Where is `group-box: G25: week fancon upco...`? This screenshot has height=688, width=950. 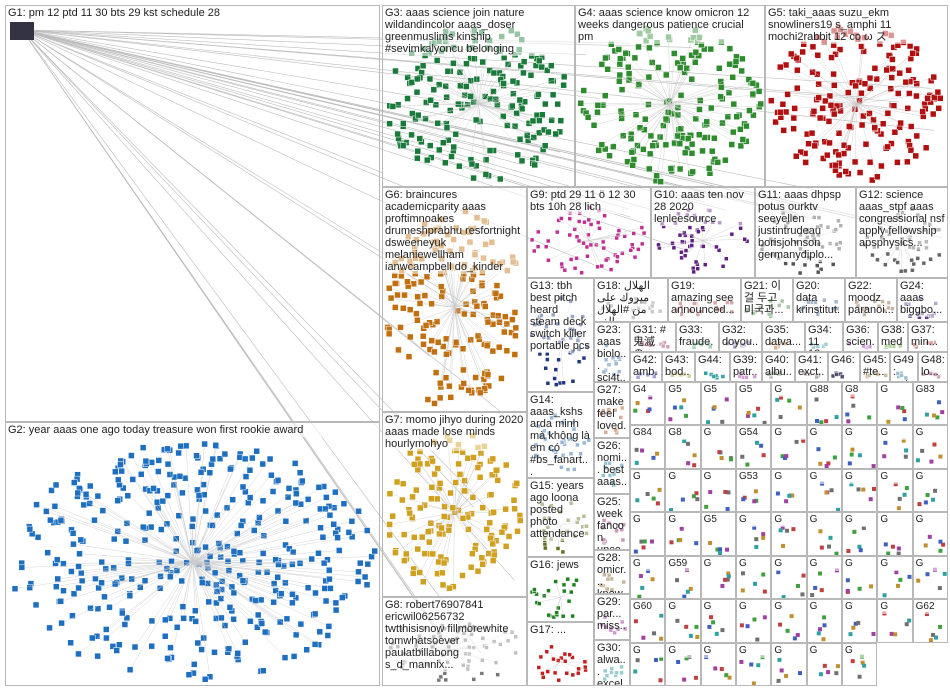
group-box: G25: week fancon upco... is located at coordinates (612, 522).